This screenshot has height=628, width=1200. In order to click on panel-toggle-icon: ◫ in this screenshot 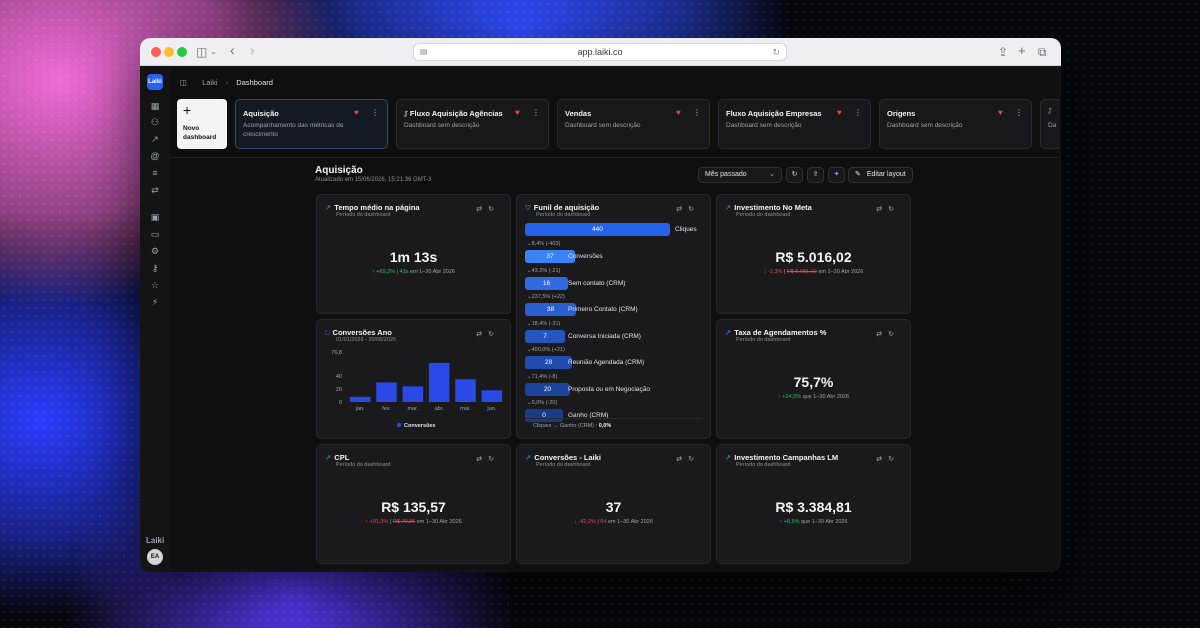, I will do `click(184, 82)`.